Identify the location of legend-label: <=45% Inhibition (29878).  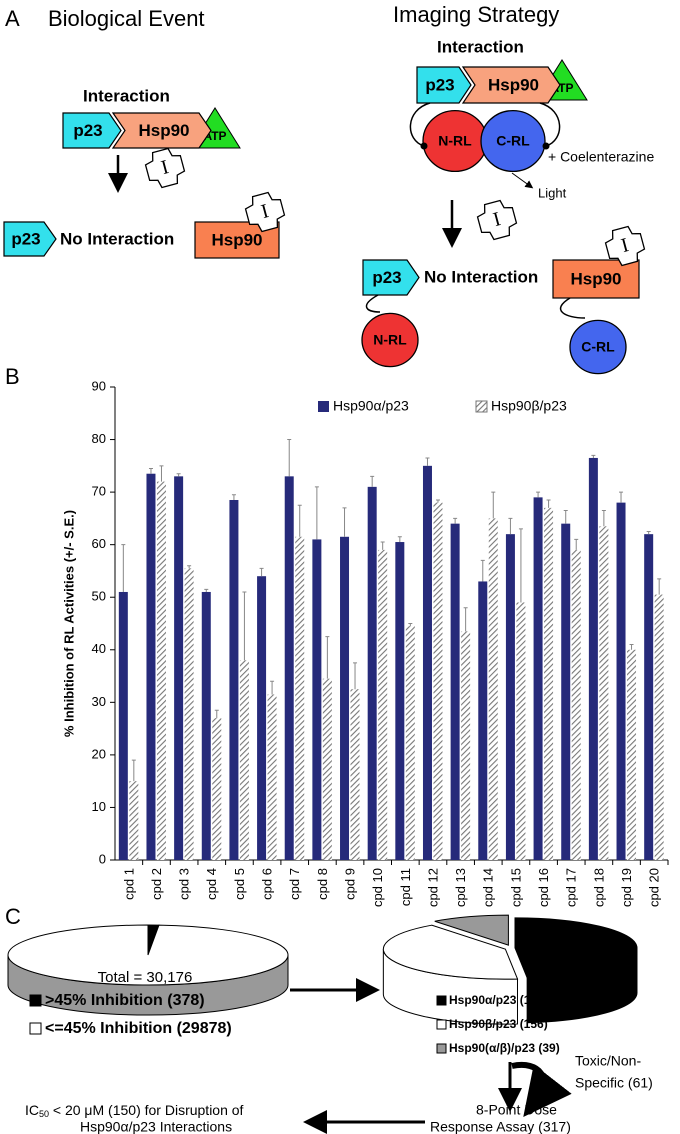
(138, 1028).